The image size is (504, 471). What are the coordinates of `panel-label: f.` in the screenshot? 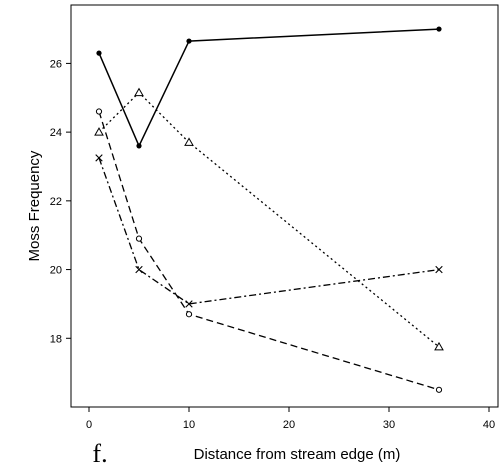 It's located at (99, 453).